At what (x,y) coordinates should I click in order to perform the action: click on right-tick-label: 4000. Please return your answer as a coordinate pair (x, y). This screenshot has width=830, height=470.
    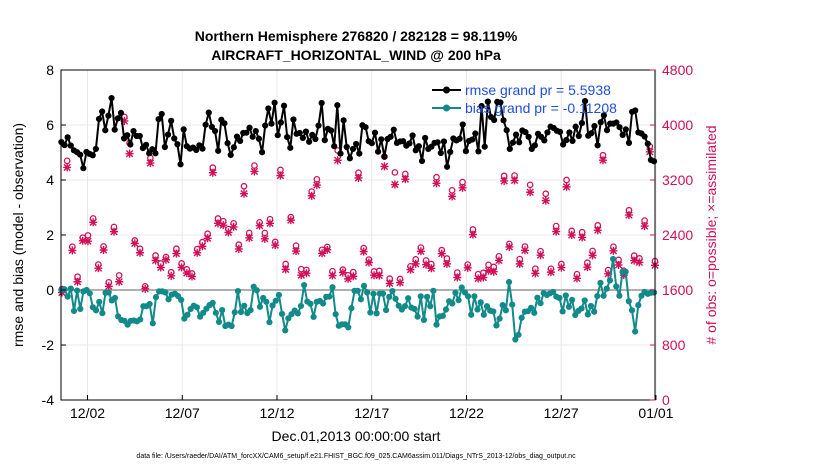
    Looking at the image, I should click on (677, 125).